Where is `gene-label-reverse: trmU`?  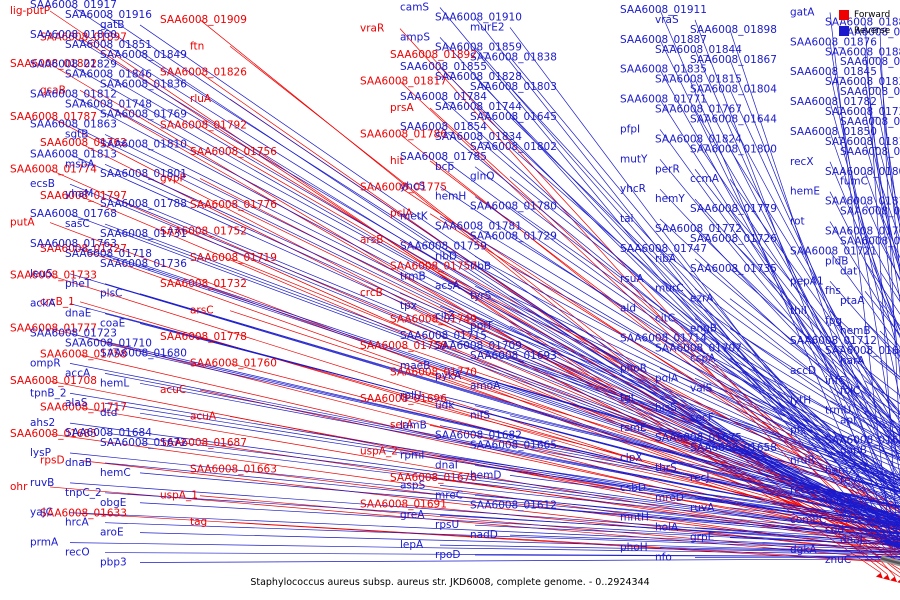 gene-label-reverse: trmU is located at coordinates (838, 411).